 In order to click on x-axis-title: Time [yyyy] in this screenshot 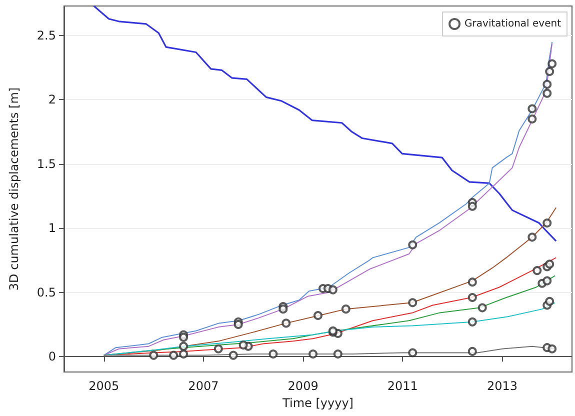, I will do `click(318, 403)`.